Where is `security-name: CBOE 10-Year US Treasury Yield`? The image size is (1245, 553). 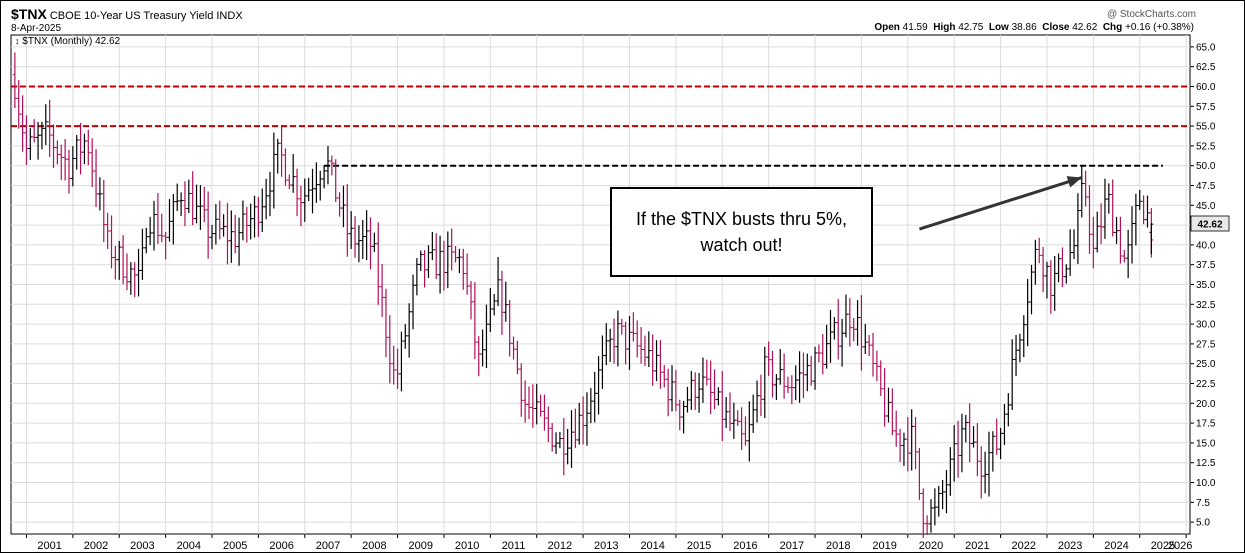 security-name: CBOE 10-Year US Treasury Yield is located at coordinates (131, 16).